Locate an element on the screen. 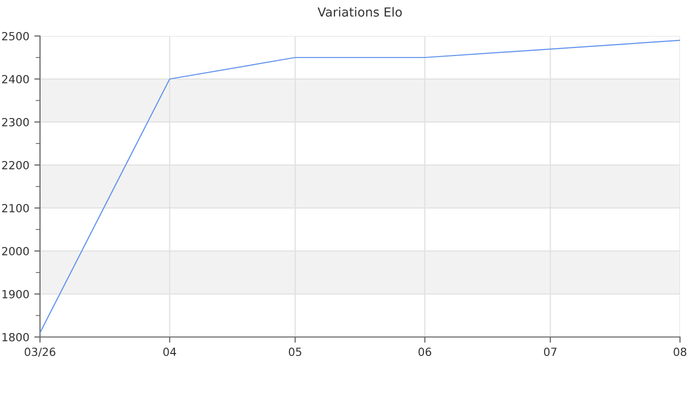 Image resolution: width=700 pixels, height=400 pixels. y-tick-label: 2200 is located at coordinates (15, 165).